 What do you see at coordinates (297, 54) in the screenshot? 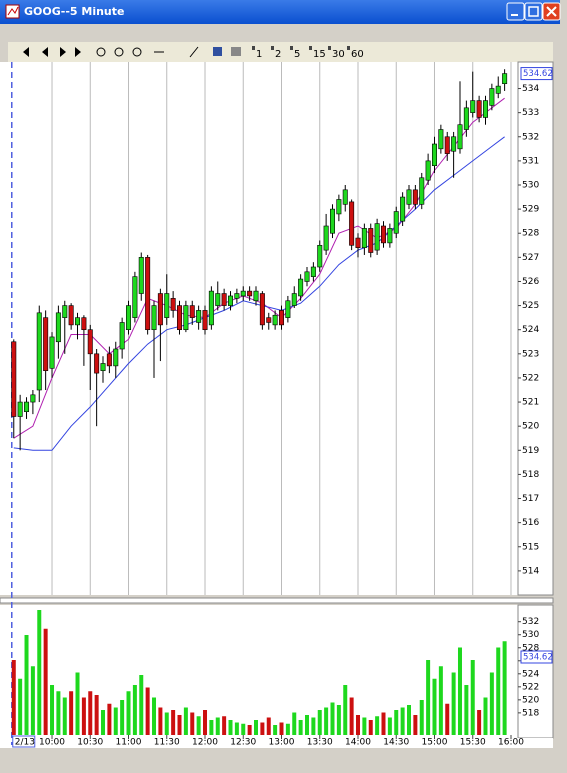
I see `period-button: 5` at bounding box center [297, 54].